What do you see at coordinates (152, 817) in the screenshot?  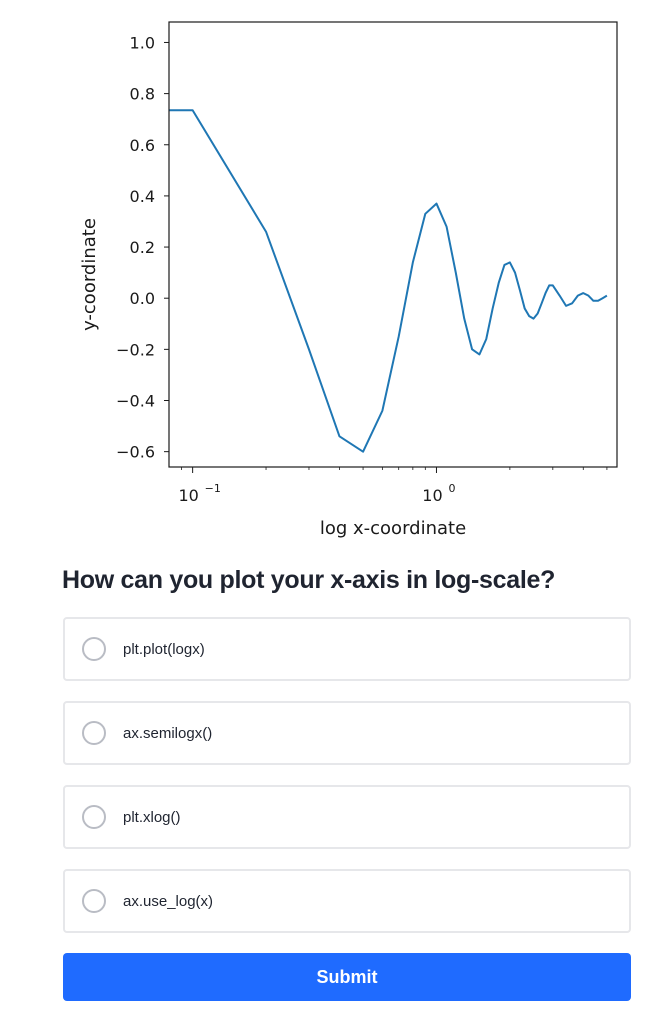 I see `answer-option-label: plt.xlog()` at bounding box center [152, 817].